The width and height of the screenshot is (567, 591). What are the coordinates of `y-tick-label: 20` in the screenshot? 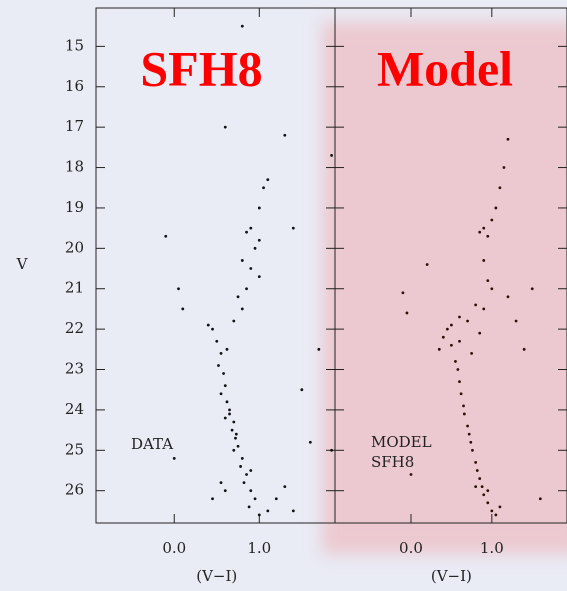 It's located at (74, 247).